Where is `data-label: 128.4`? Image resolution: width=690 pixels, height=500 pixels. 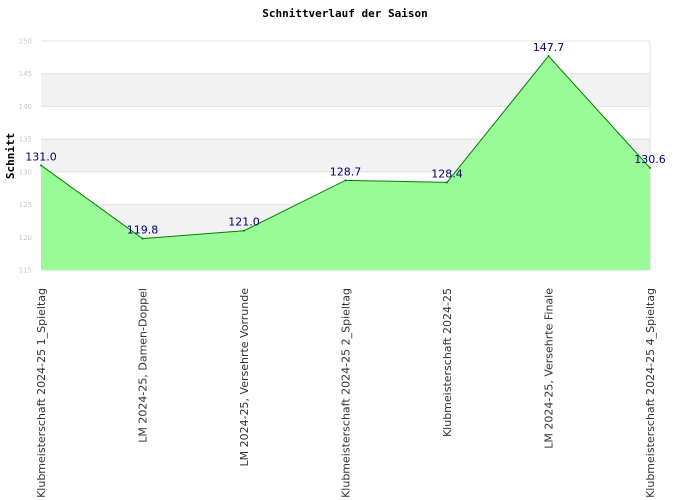 data-label: 128.4 is located at coordinates (447, 173).